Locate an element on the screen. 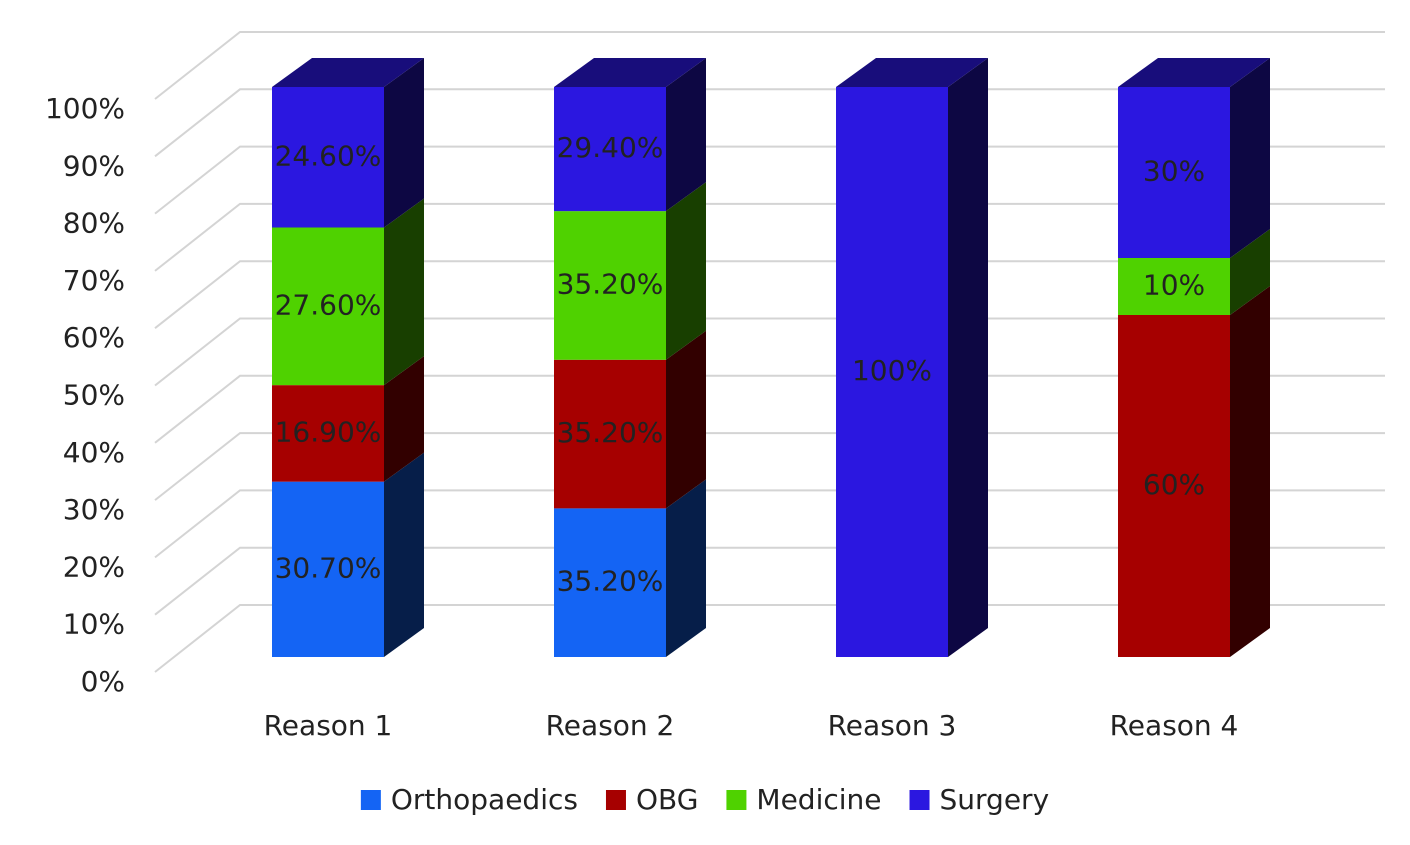 The image size is (1410, 845). y-tick-label: 60% is located at coordinates (94, 337).